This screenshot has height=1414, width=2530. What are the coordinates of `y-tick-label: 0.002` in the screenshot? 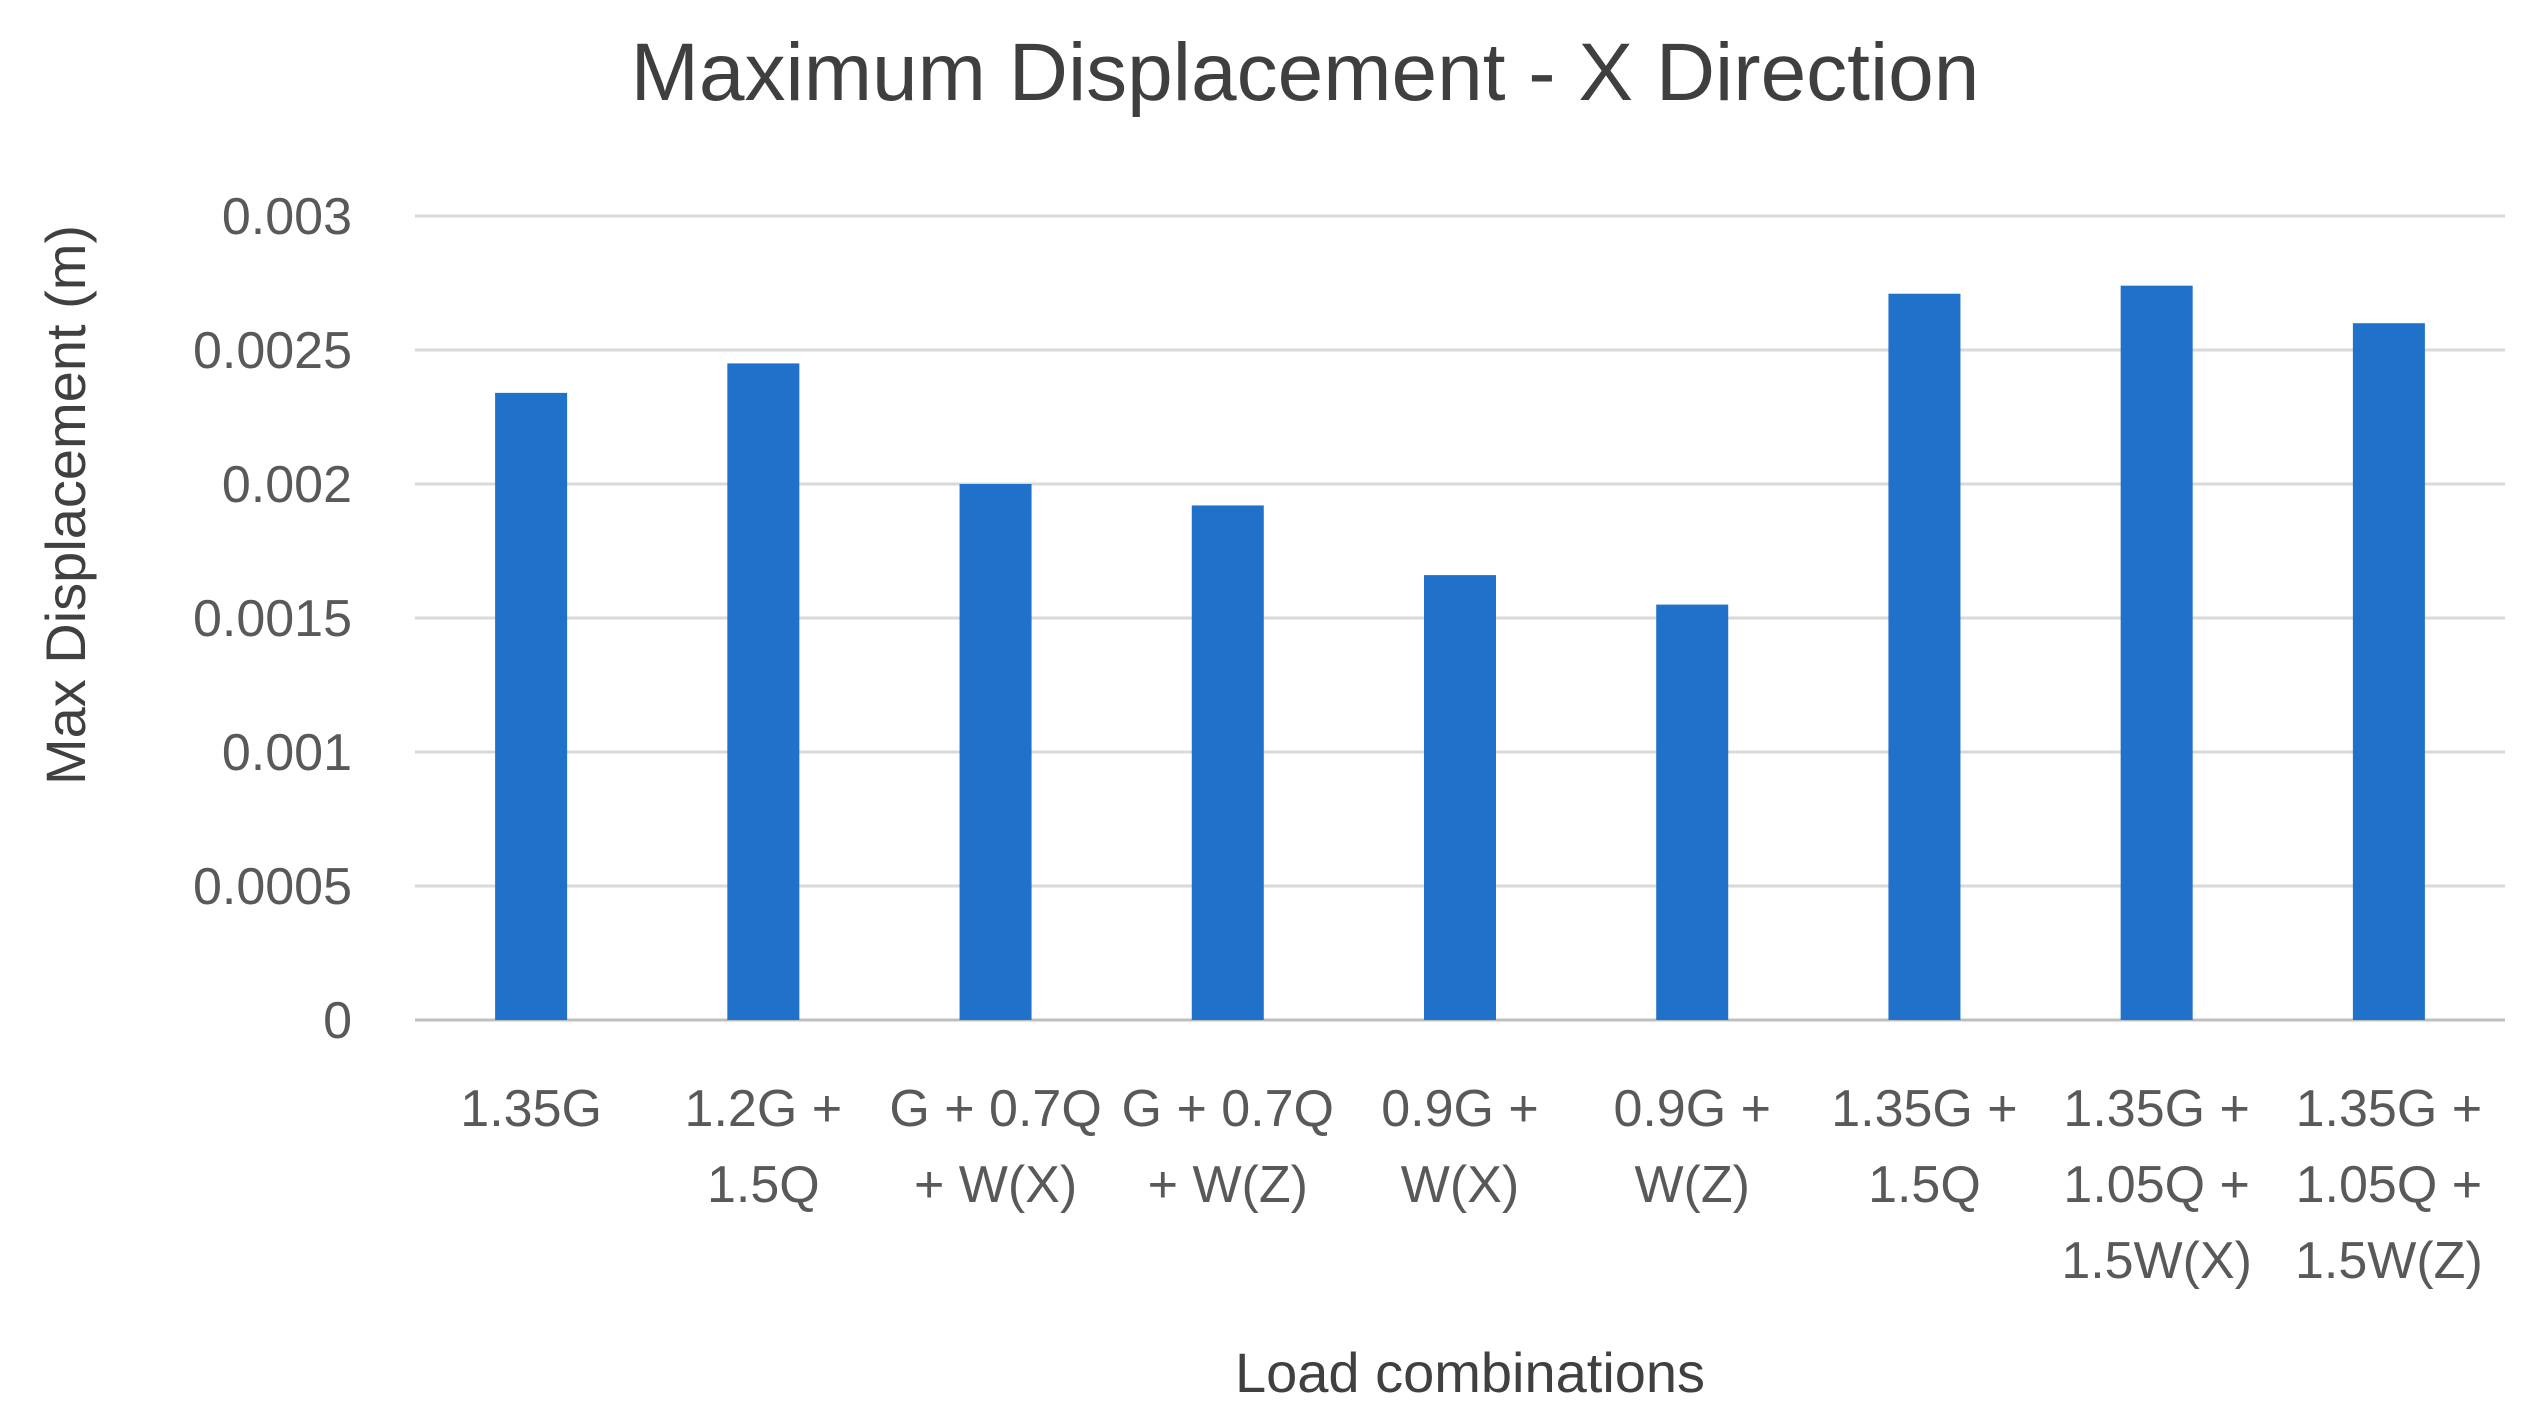 It's located at (287, 485).